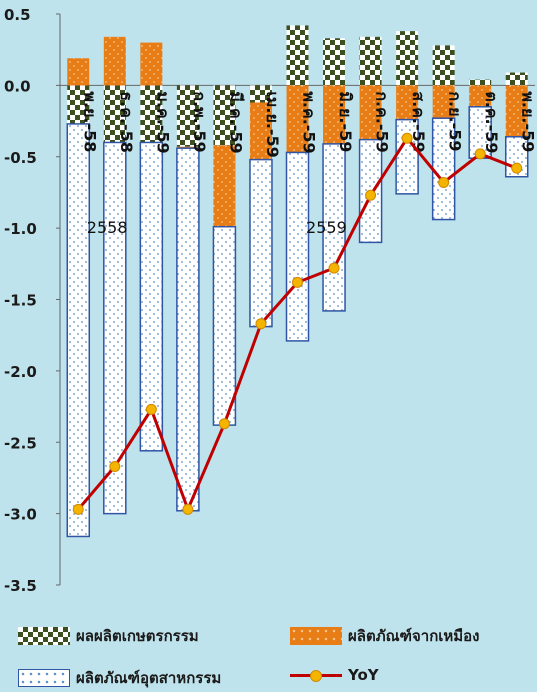 The height and width of the screenshot is (692, 537). I want to click on x-category-label: ม.ค.-59, so click(162, 122).